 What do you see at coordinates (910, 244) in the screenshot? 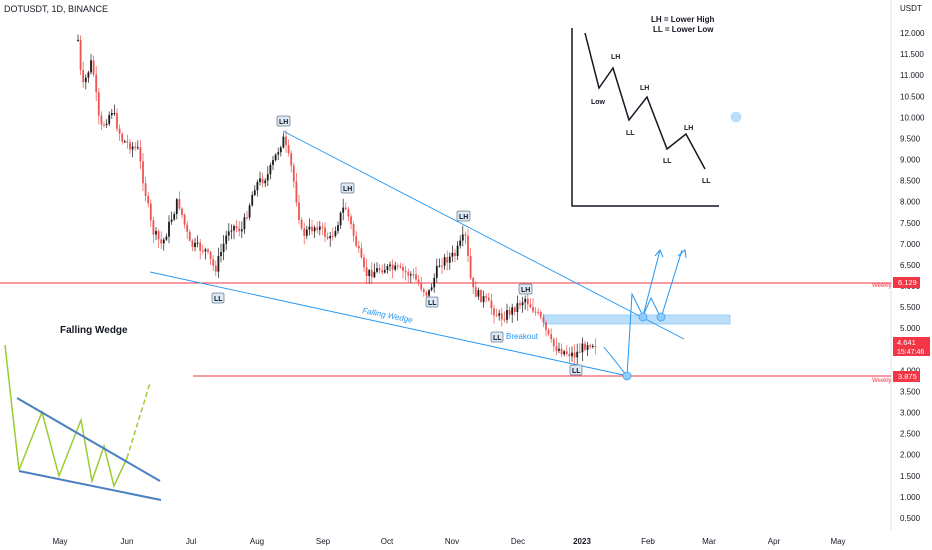
I see `price-tick-label: 7.000` at bounding box center [910, 244].